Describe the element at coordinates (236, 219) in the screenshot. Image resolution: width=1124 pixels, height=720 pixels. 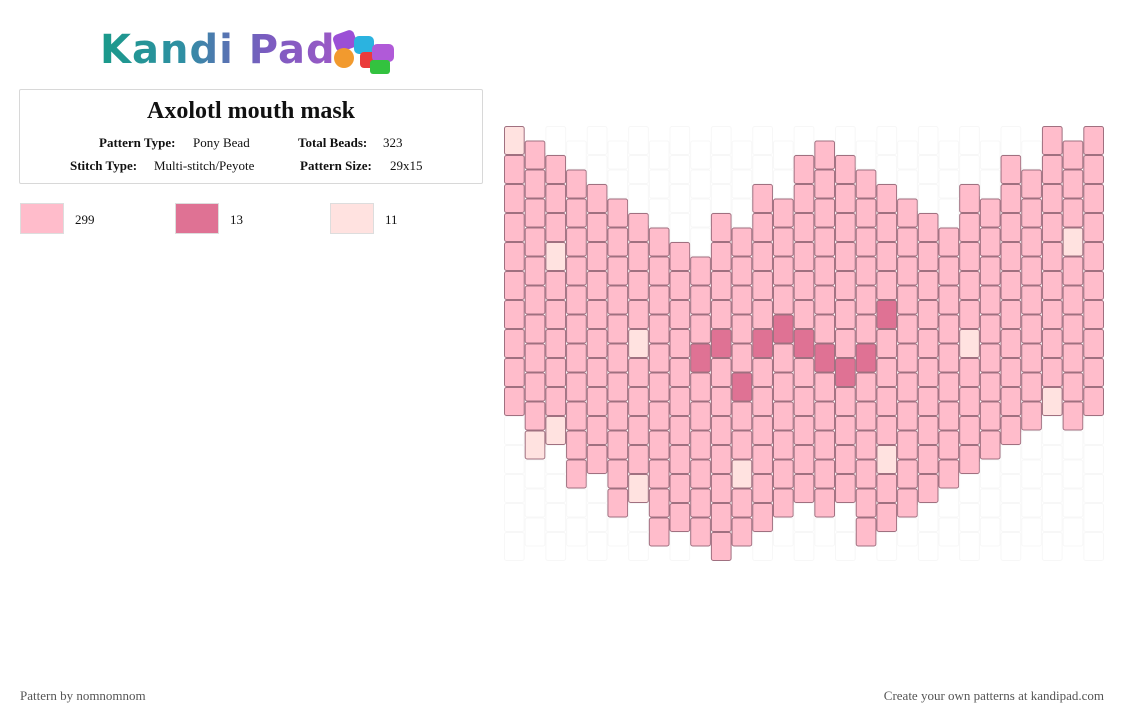
I see `bead-count: 13` at that location.